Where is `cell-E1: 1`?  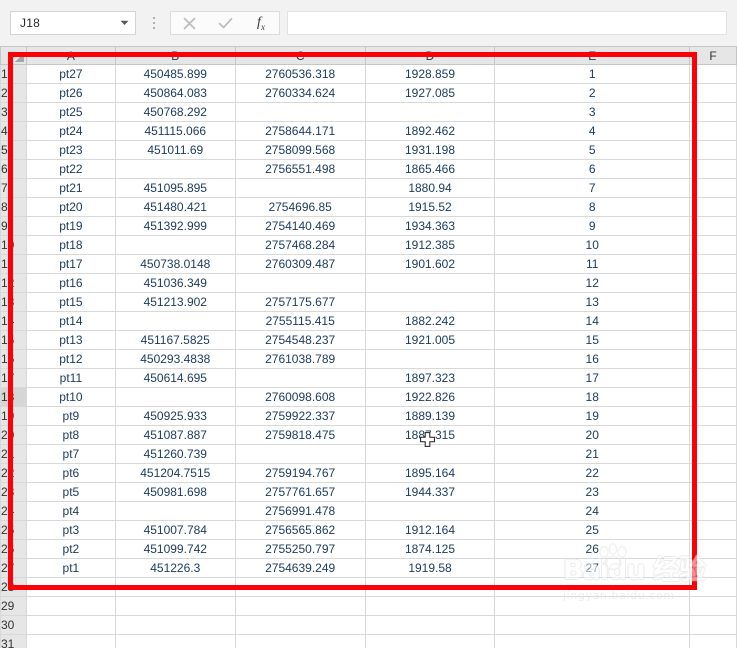
cell-E1: 1 is located at coordinates (592, 74).